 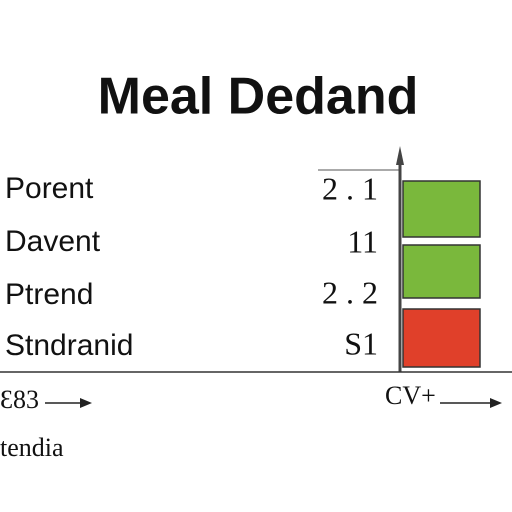 What do you see at coordinates (410, 395) in the screenshot?
I see `footer-right: CV+` at bounding box center [410, 395].